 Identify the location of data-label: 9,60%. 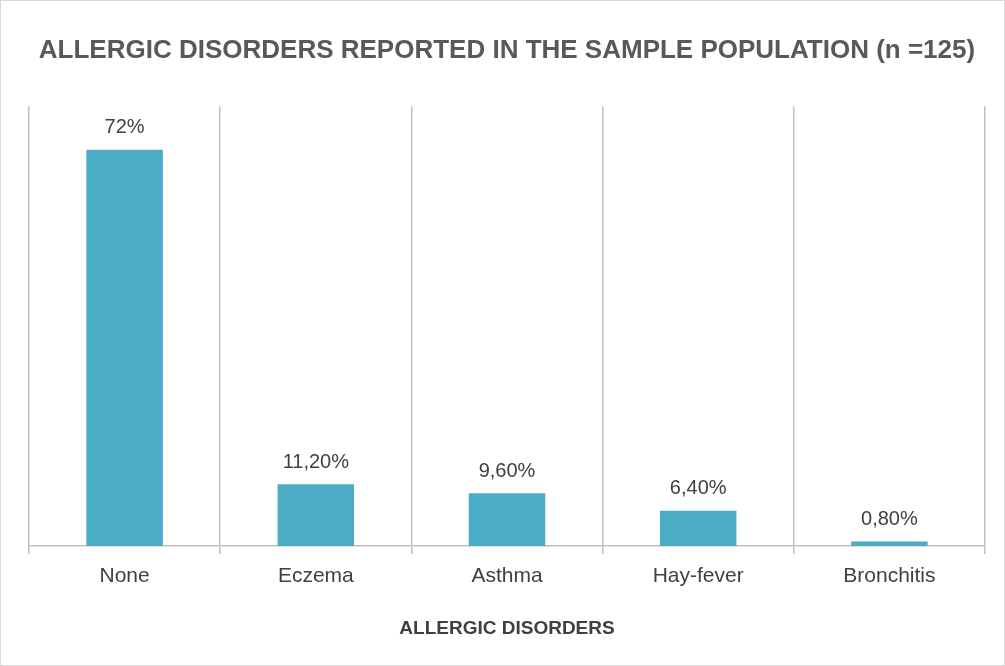
(507, 469).